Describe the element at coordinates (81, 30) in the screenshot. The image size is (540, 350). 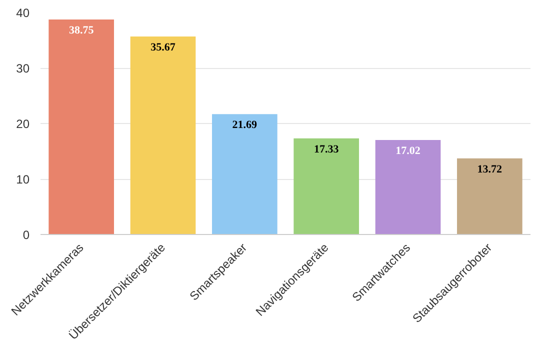
I see `data-label: 38.75` at that location.